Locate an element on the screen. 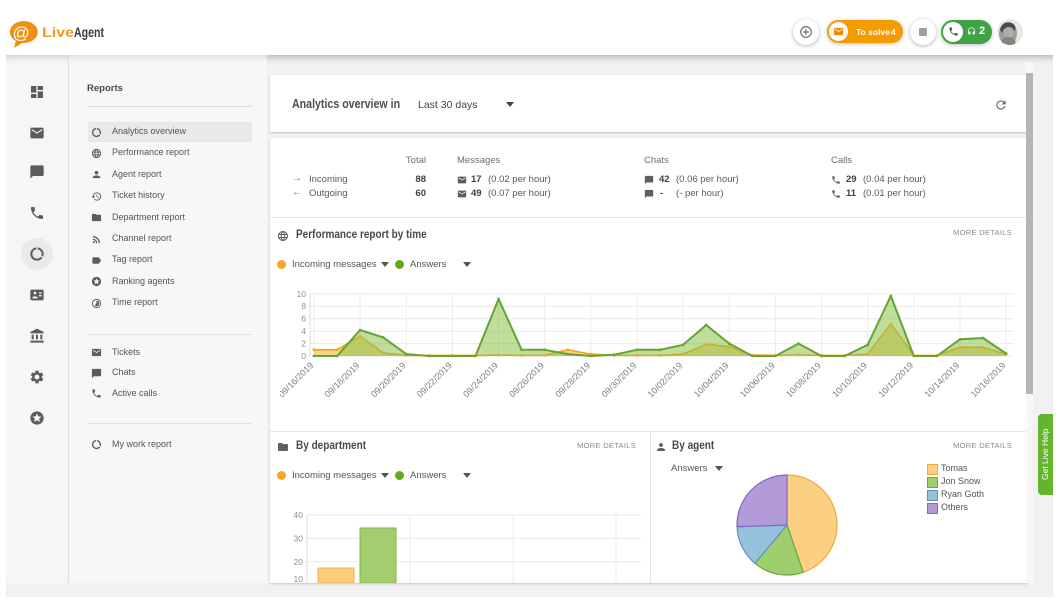 The image size is (1061, 605). svg-text: 8 is located at coordinates (303, 306).